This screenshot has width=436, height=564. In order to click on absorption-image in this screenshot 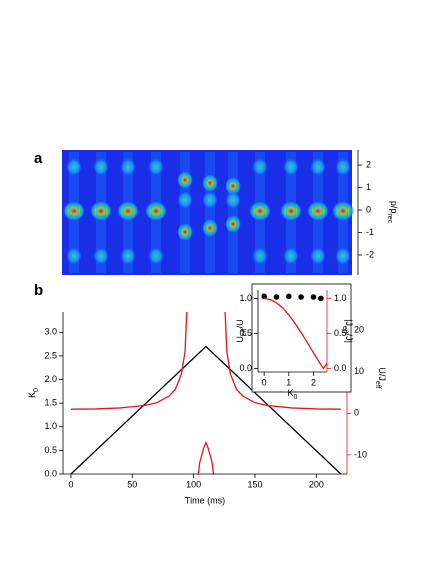, I will do `click(208, 212)`.